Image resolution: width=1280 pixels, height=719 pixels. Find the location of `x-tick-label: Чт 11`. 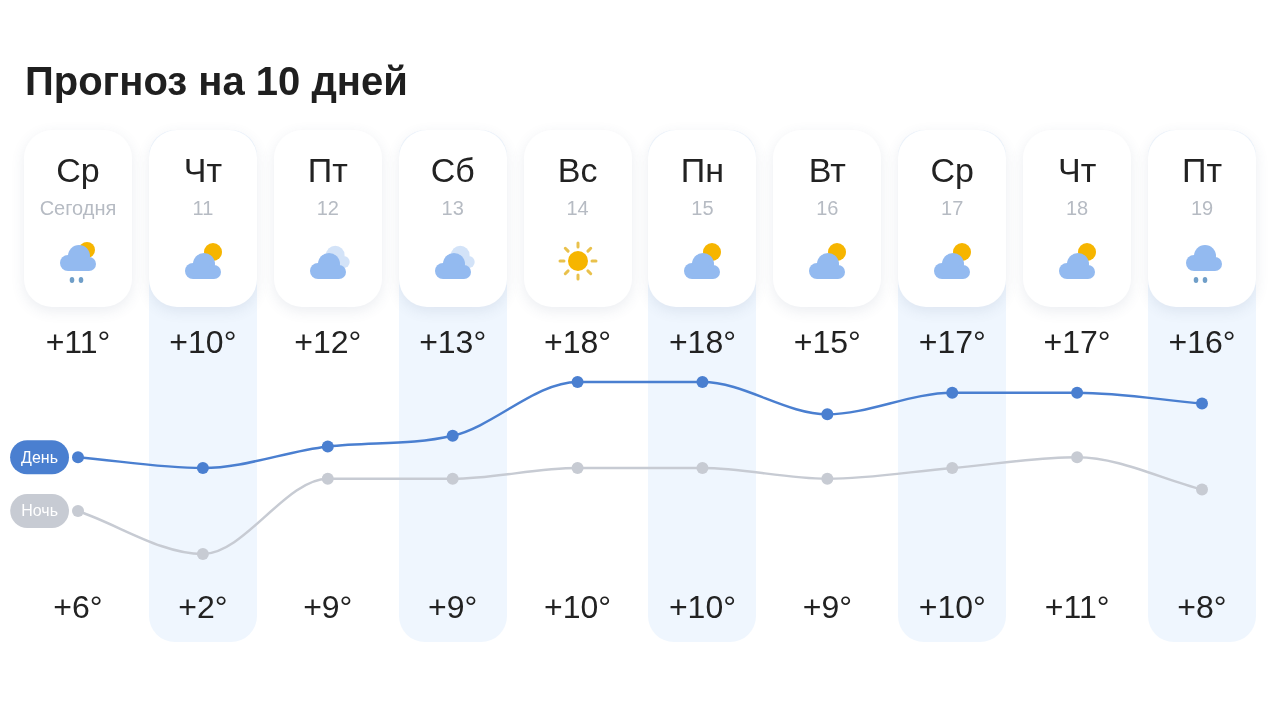

x-tick-label: Чт 11 is located at coordinates (202, 185).